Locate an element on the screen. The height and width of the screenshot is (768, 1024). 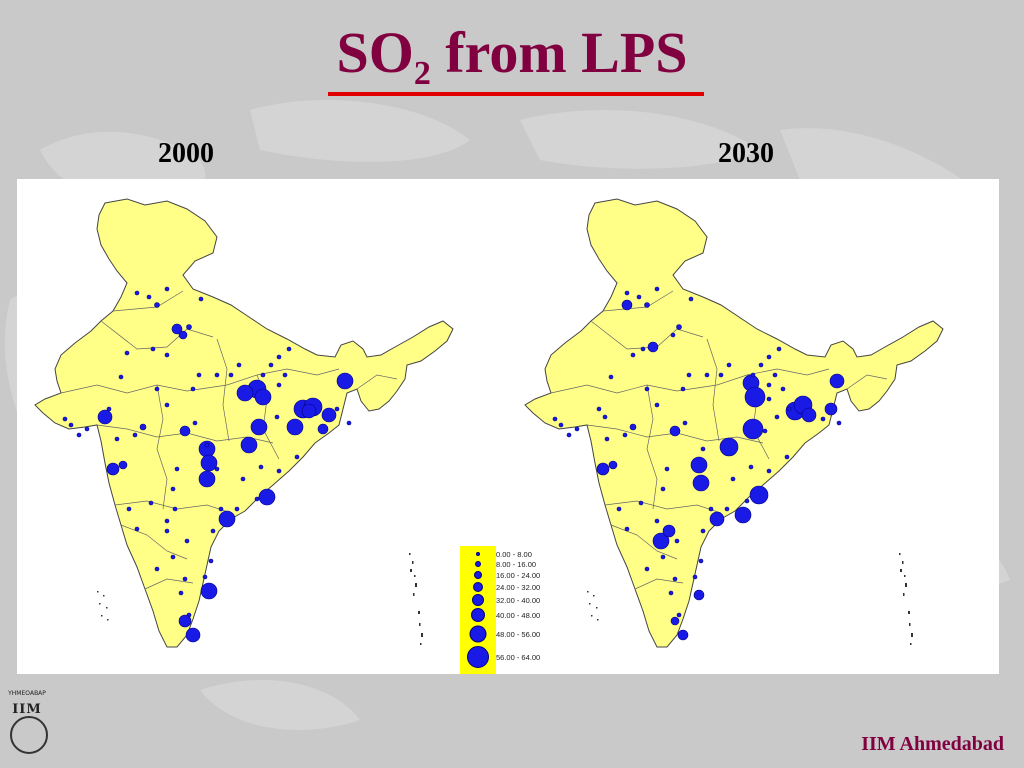
map-year-label-2030: 2030 is located at coordinates (746, 153).